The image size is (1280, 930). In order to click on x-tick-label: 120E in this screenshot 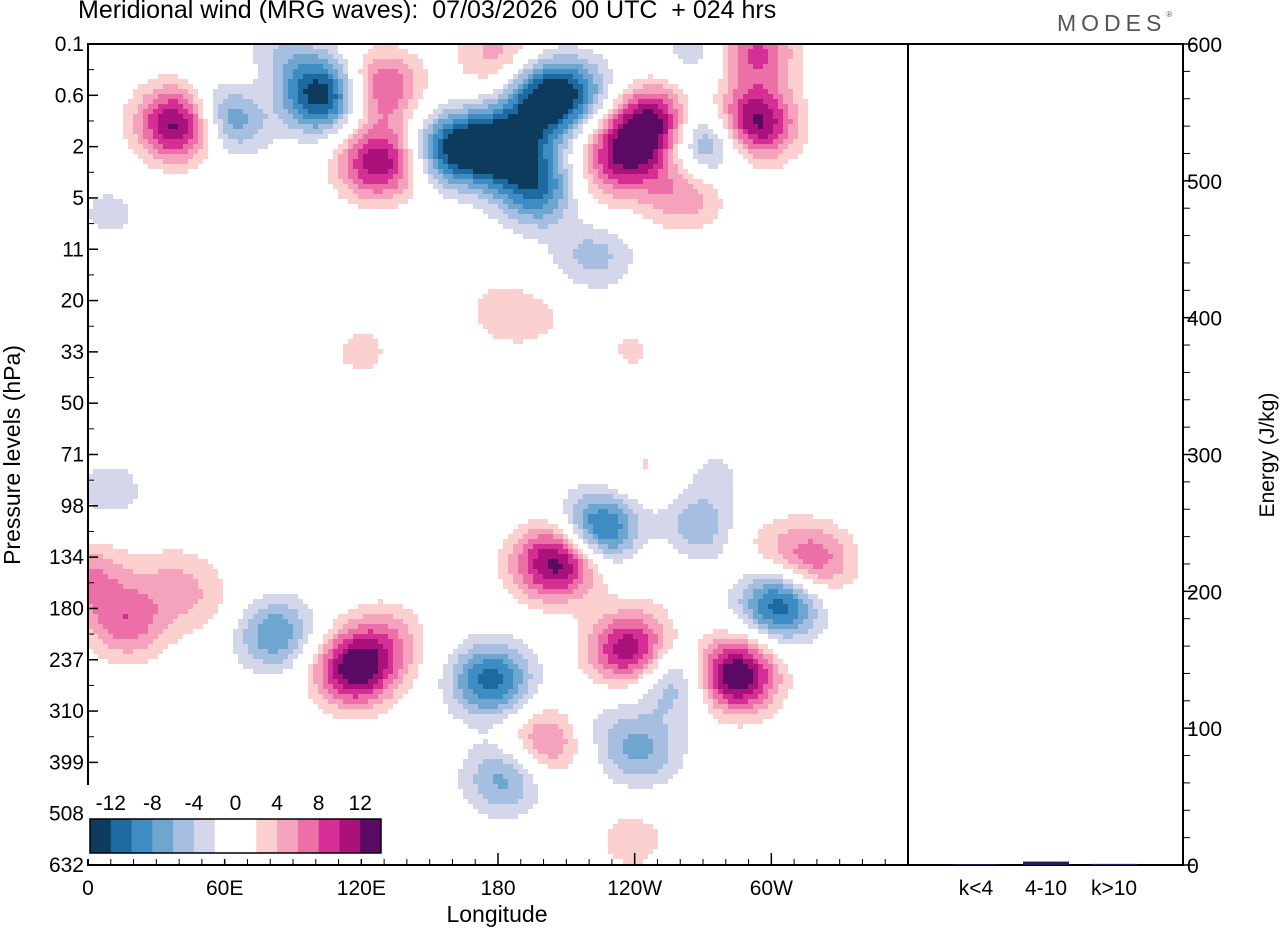, I will do `click(361, 888)`.